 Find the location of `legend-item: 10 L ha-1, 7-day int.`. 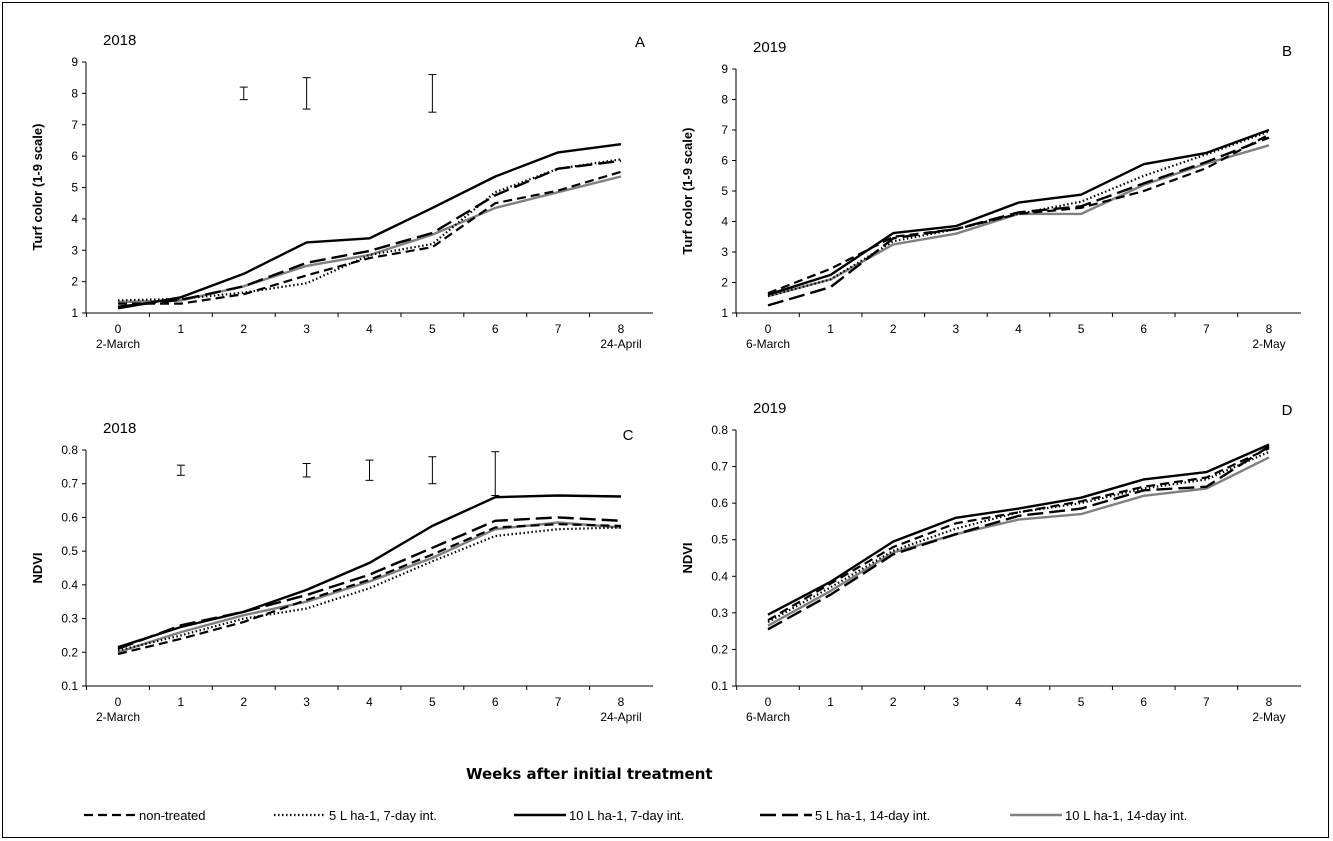

legend-item: 10 L ha-1, 7-day int. is located at coordinates (599, 815).